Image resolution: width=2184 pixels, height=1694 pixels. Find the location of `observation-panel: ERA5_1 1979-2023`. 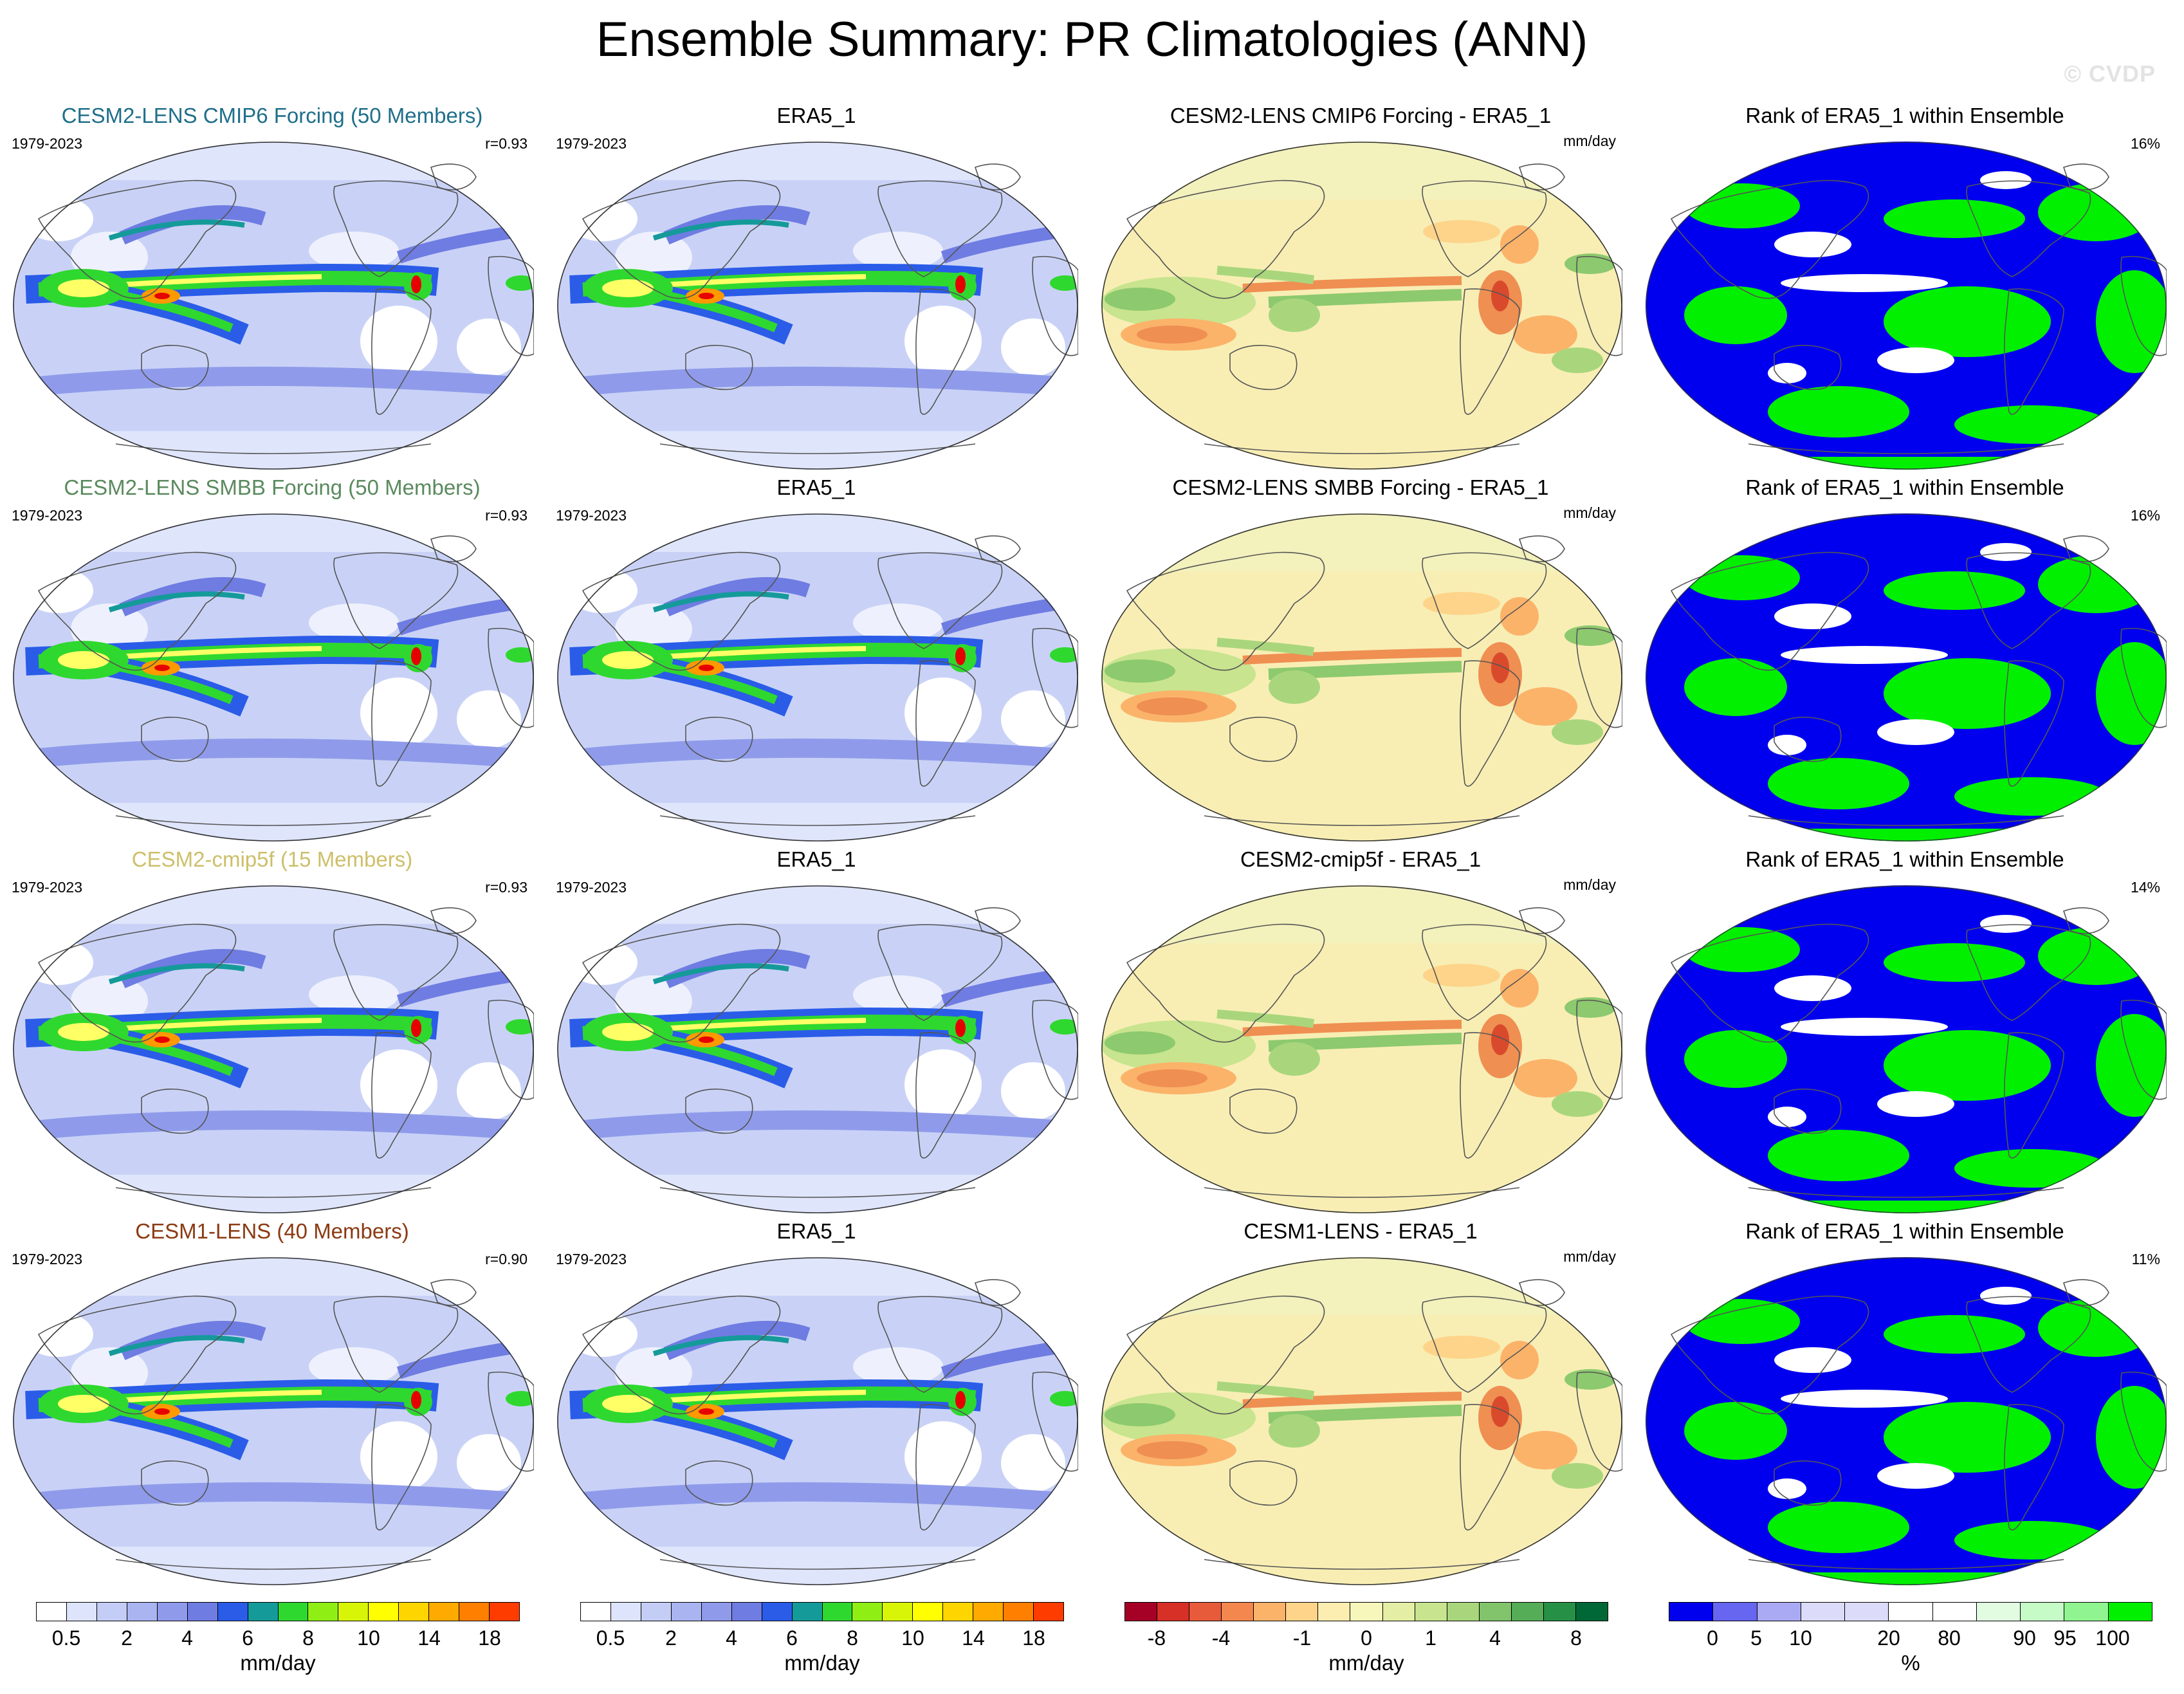

observation-panel: ERA5_1 1979-2023 is located at coordinates (816, 1033).